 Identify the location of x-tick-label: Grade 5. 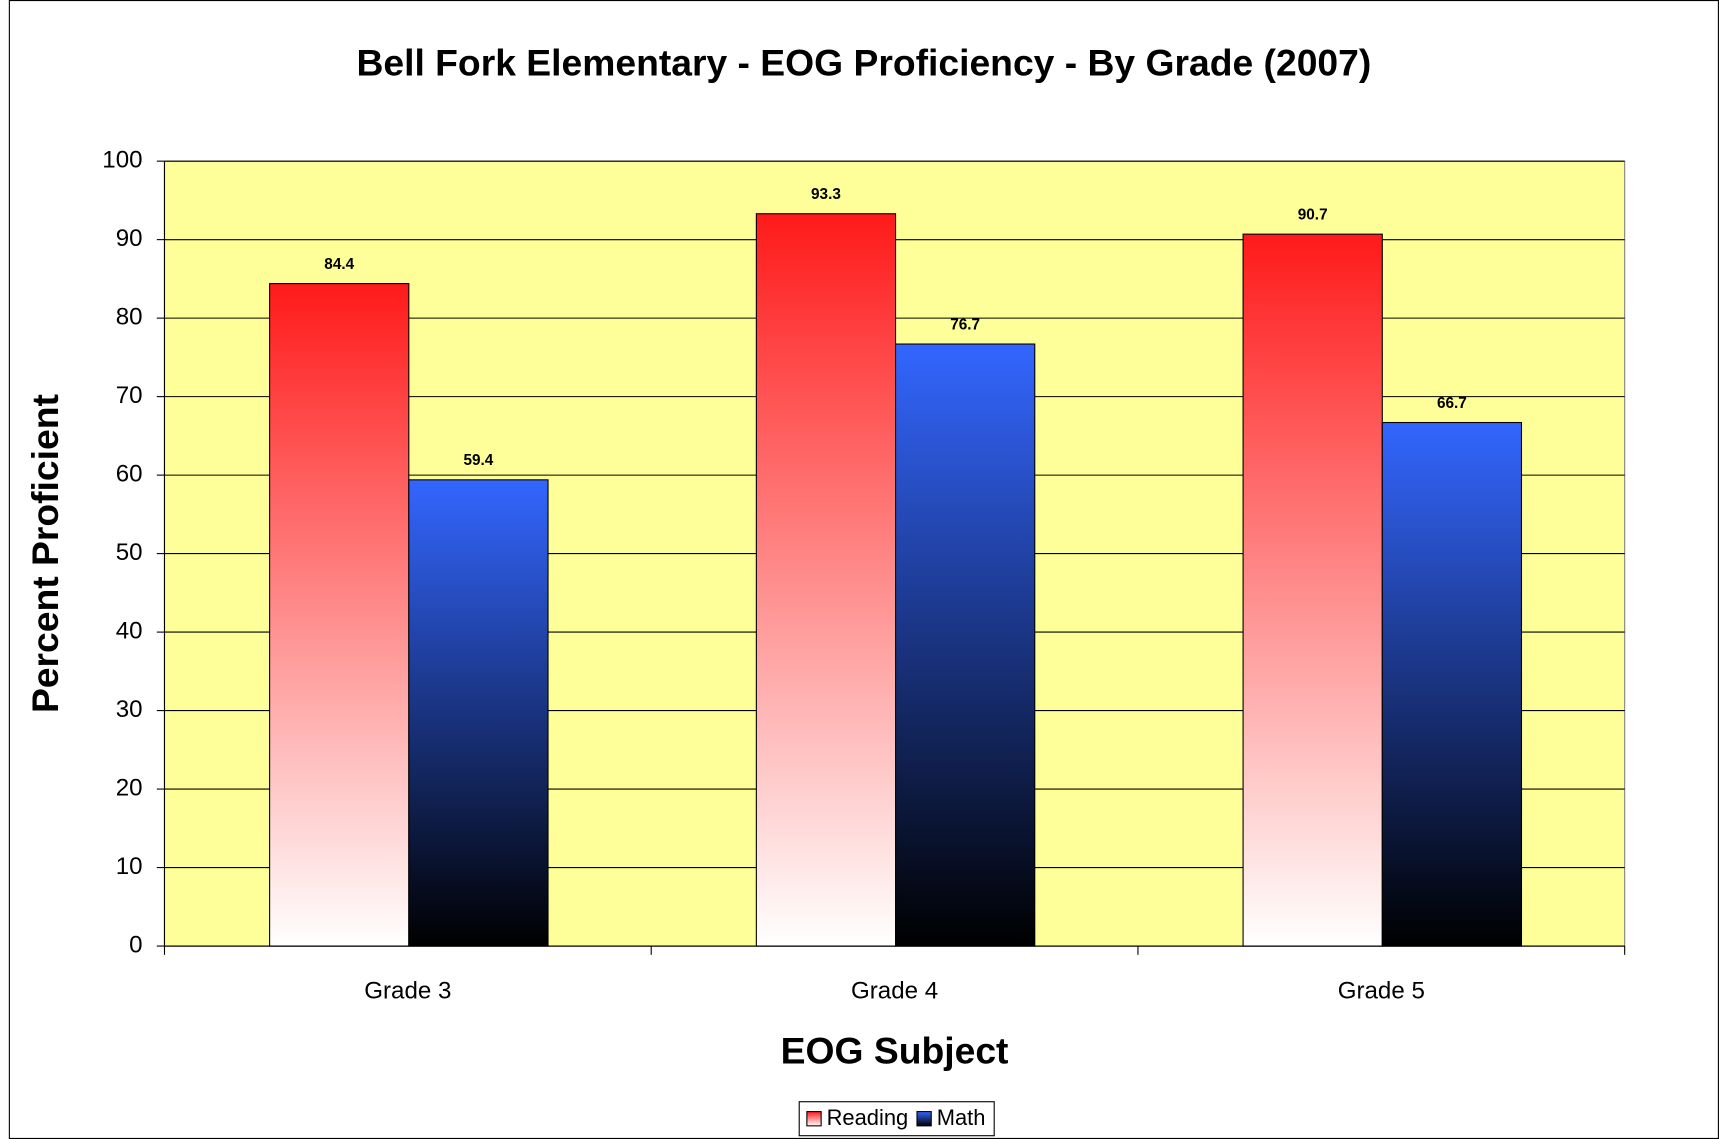
(1381, 990).